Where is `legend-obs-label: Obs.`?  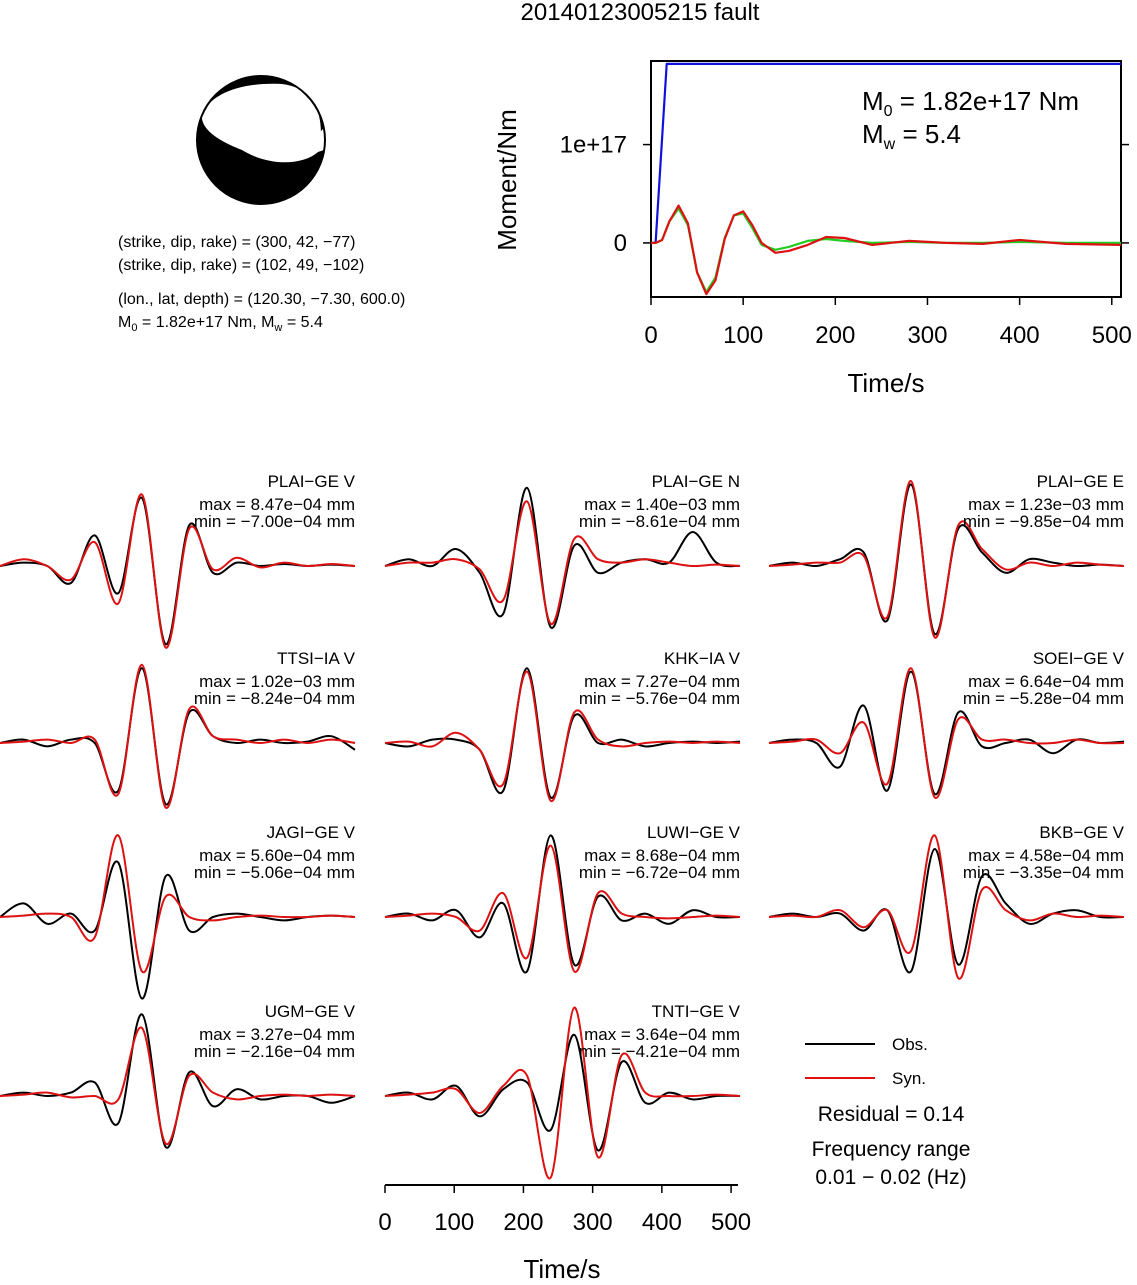
legend-obs-label: Obs. is located at coordinates (910, 1044).